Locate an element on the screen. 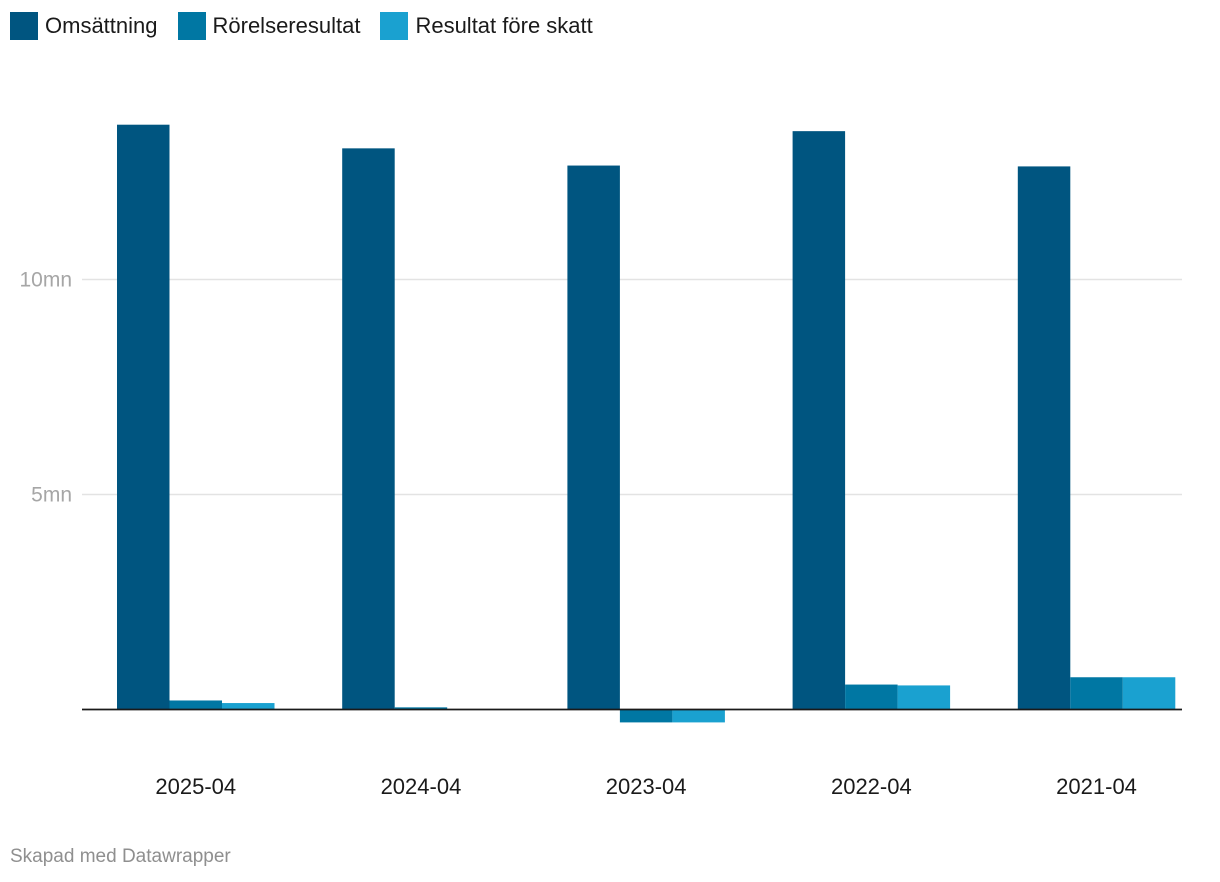  legend-label: Omsättning is located at coordinates (101, 25).